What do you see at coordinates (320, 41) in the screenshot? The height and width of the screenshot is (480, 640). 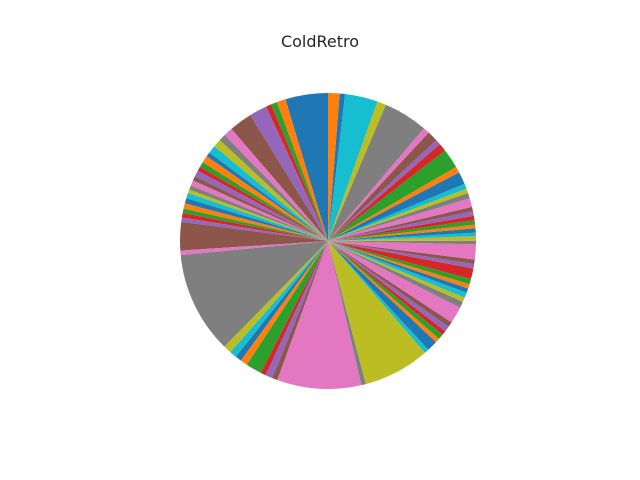 I see `chart-title: ColdRetro` at bounding box center [320, 41].